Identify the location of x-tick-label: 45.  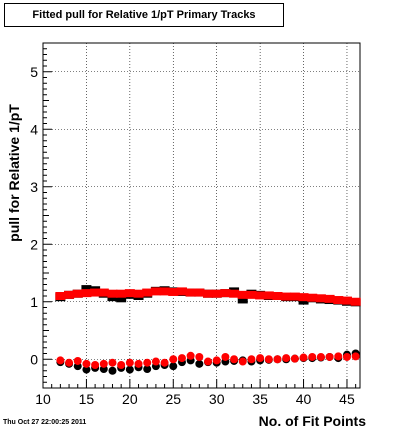
(347, 399).